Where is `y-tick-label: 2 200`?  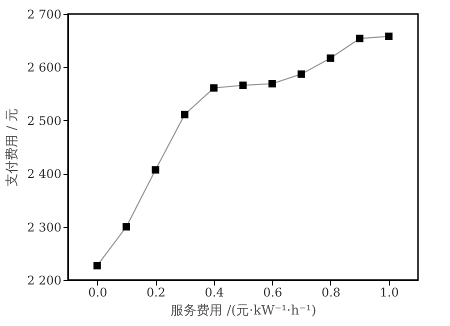
y-tick-label: 2 200 is located at coordinates (44, 281).